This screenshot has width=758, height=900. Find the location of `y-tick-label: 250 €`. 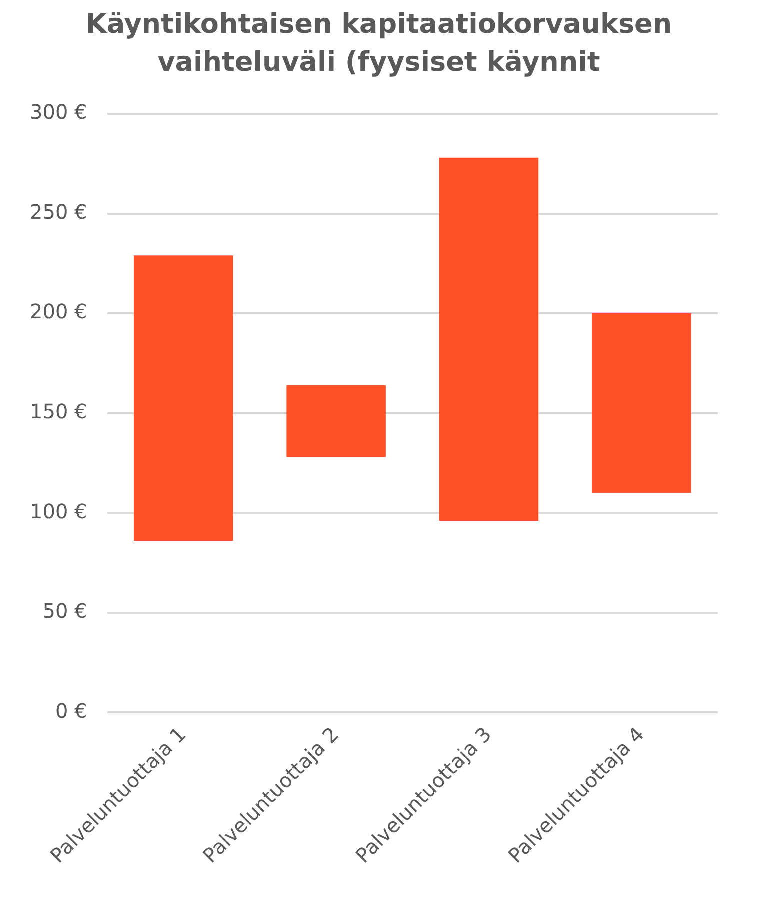

y-tick-label: 250 € is located at coordinates (59, 212).